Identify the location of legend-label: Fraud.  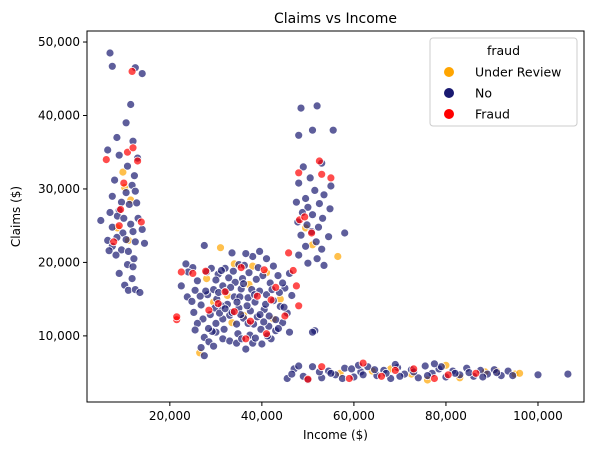
(492, 114).